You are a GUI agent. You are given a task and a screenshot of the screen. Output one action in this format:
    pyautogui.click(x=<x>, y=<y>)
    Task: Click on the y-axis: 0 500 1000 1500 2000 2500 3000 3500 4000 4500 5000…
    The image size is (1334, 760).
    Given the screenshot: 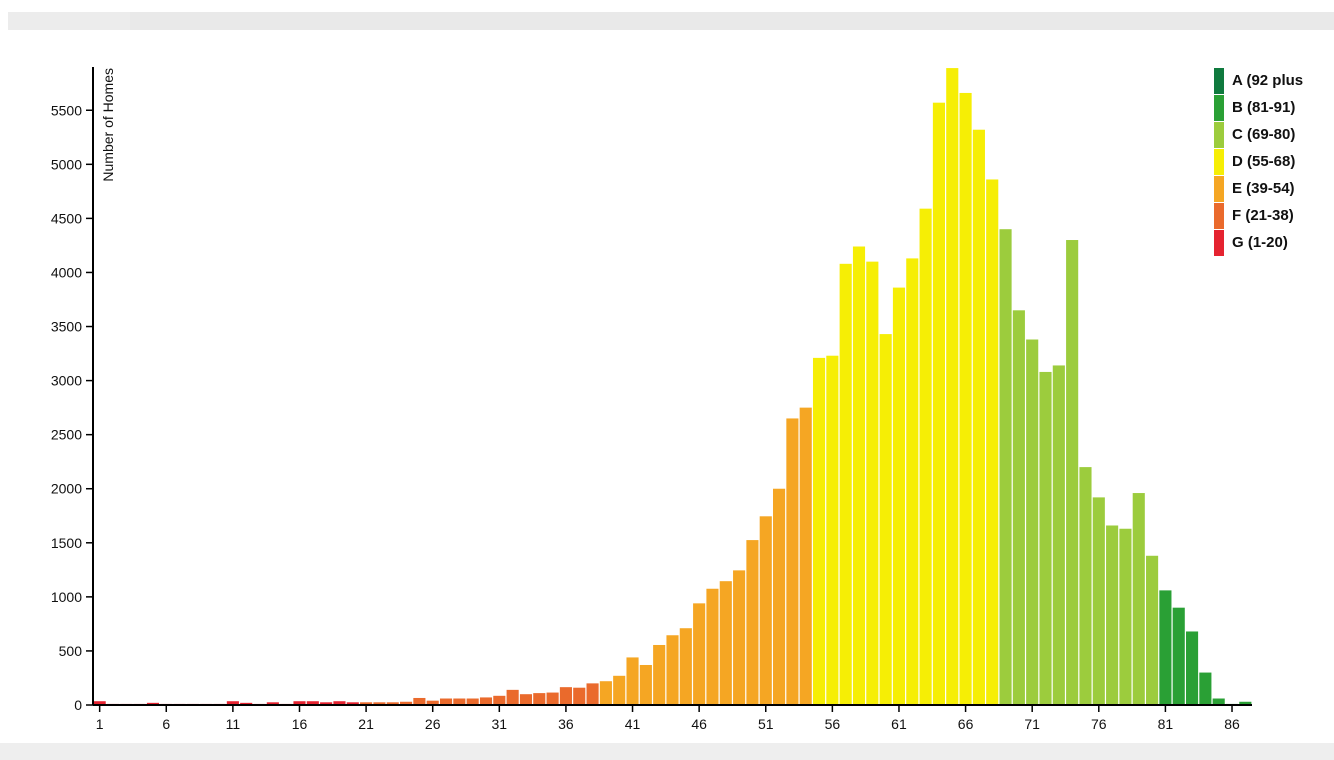 What is the action you would take?
    pyautogui.click(x=72, y=390)
    